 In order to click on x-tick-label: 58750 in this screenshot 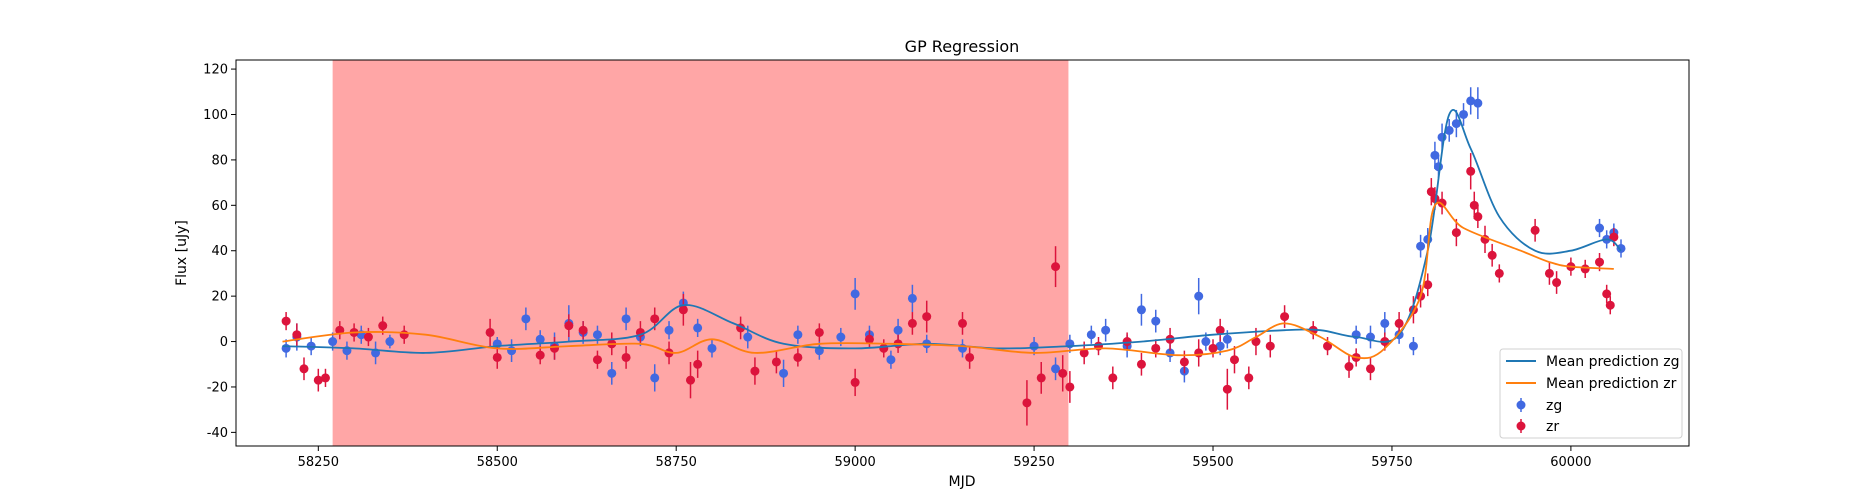, I will do `click(676, 462)`.